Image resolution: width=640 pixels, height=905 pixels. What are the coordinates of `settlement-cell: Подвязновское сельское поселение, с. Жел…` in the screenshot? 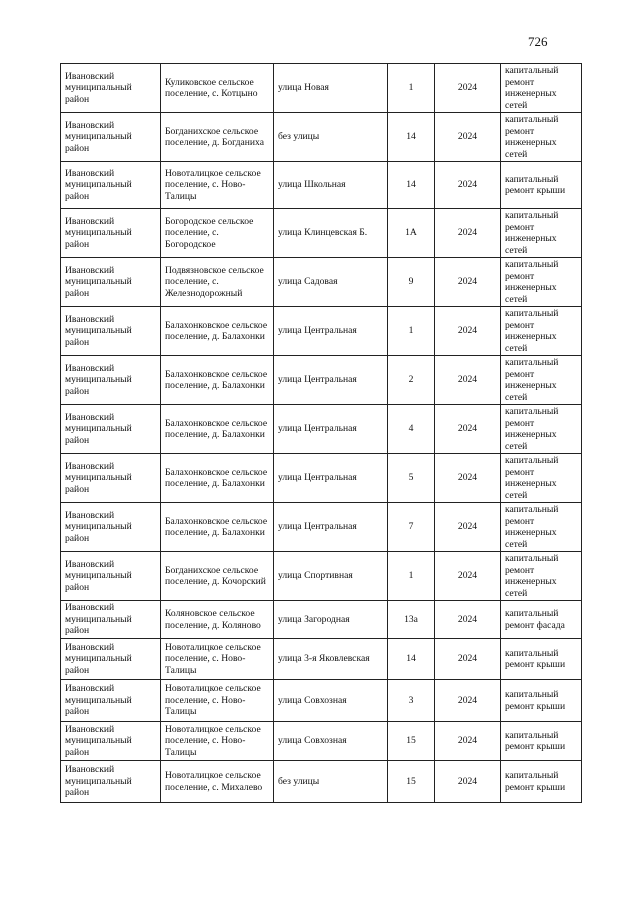 It's located at (217, 282).